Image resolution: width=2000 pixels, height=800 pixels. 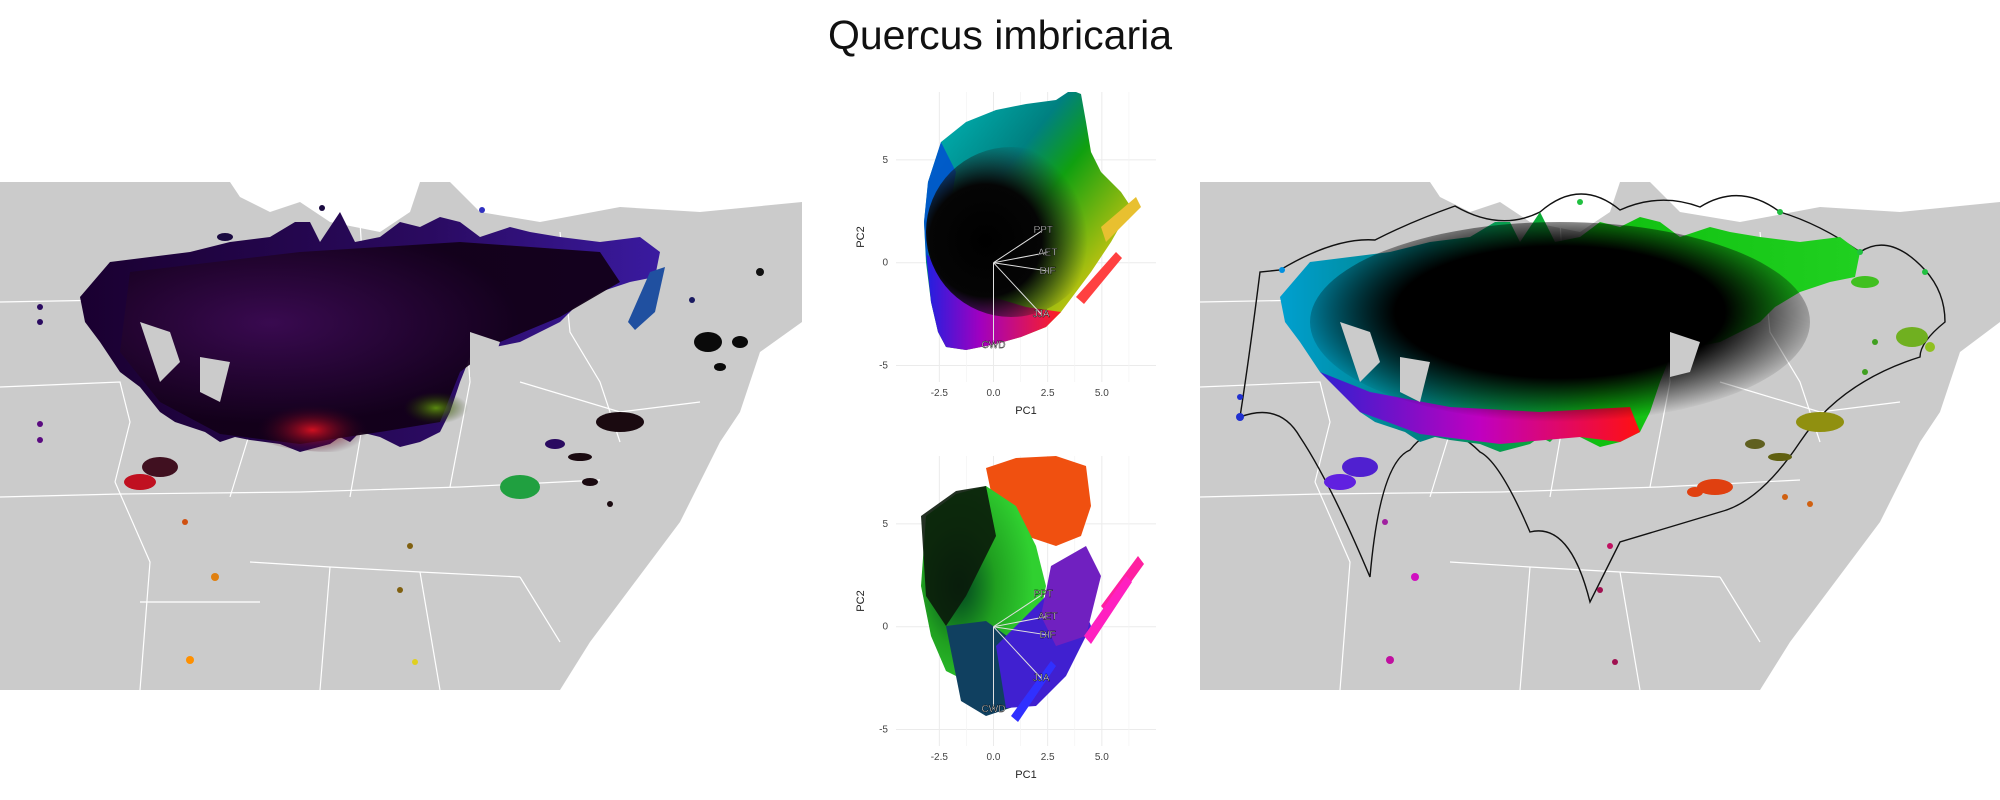 I want to click on pca-plot-top: PPT AET DIF JJA CWD -2.5 0.0 2.5 5.0 -5 0 5 PC1 PC2, so click(x=1005, y=254).